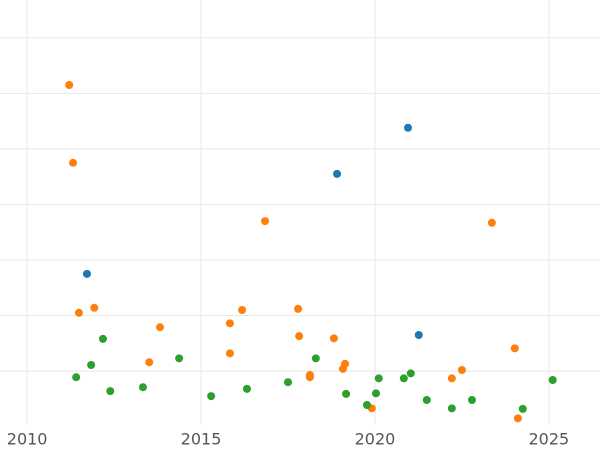 The width and height of the screenshot is (600, 450). I want to click on x-tick-label: 2010, so click(27, 439).